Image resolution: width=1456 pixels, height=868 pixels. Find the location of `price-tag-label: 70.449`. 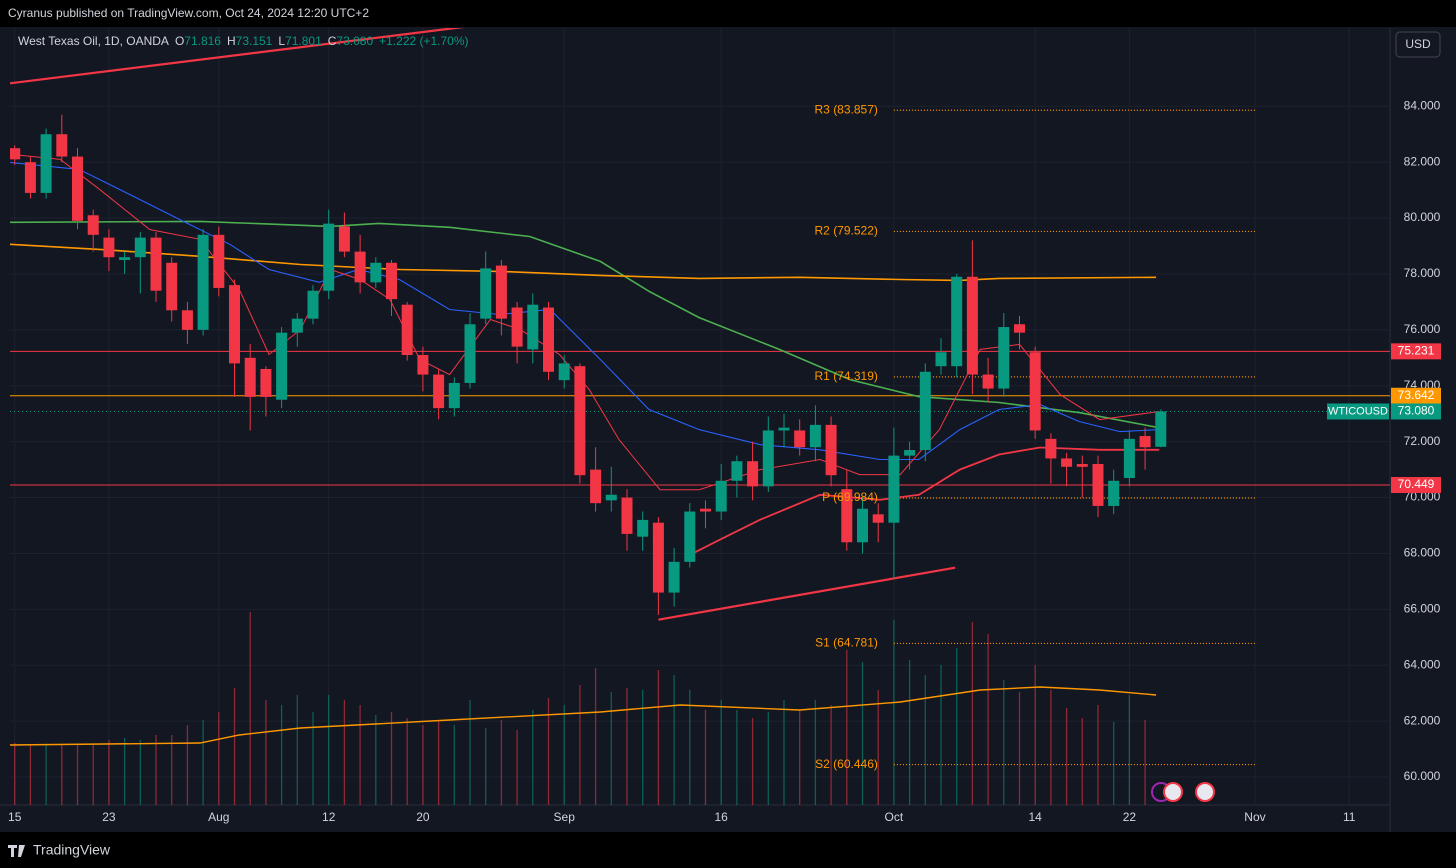

price-tag-label: 70.449 is located at coordinates (1416, 484).